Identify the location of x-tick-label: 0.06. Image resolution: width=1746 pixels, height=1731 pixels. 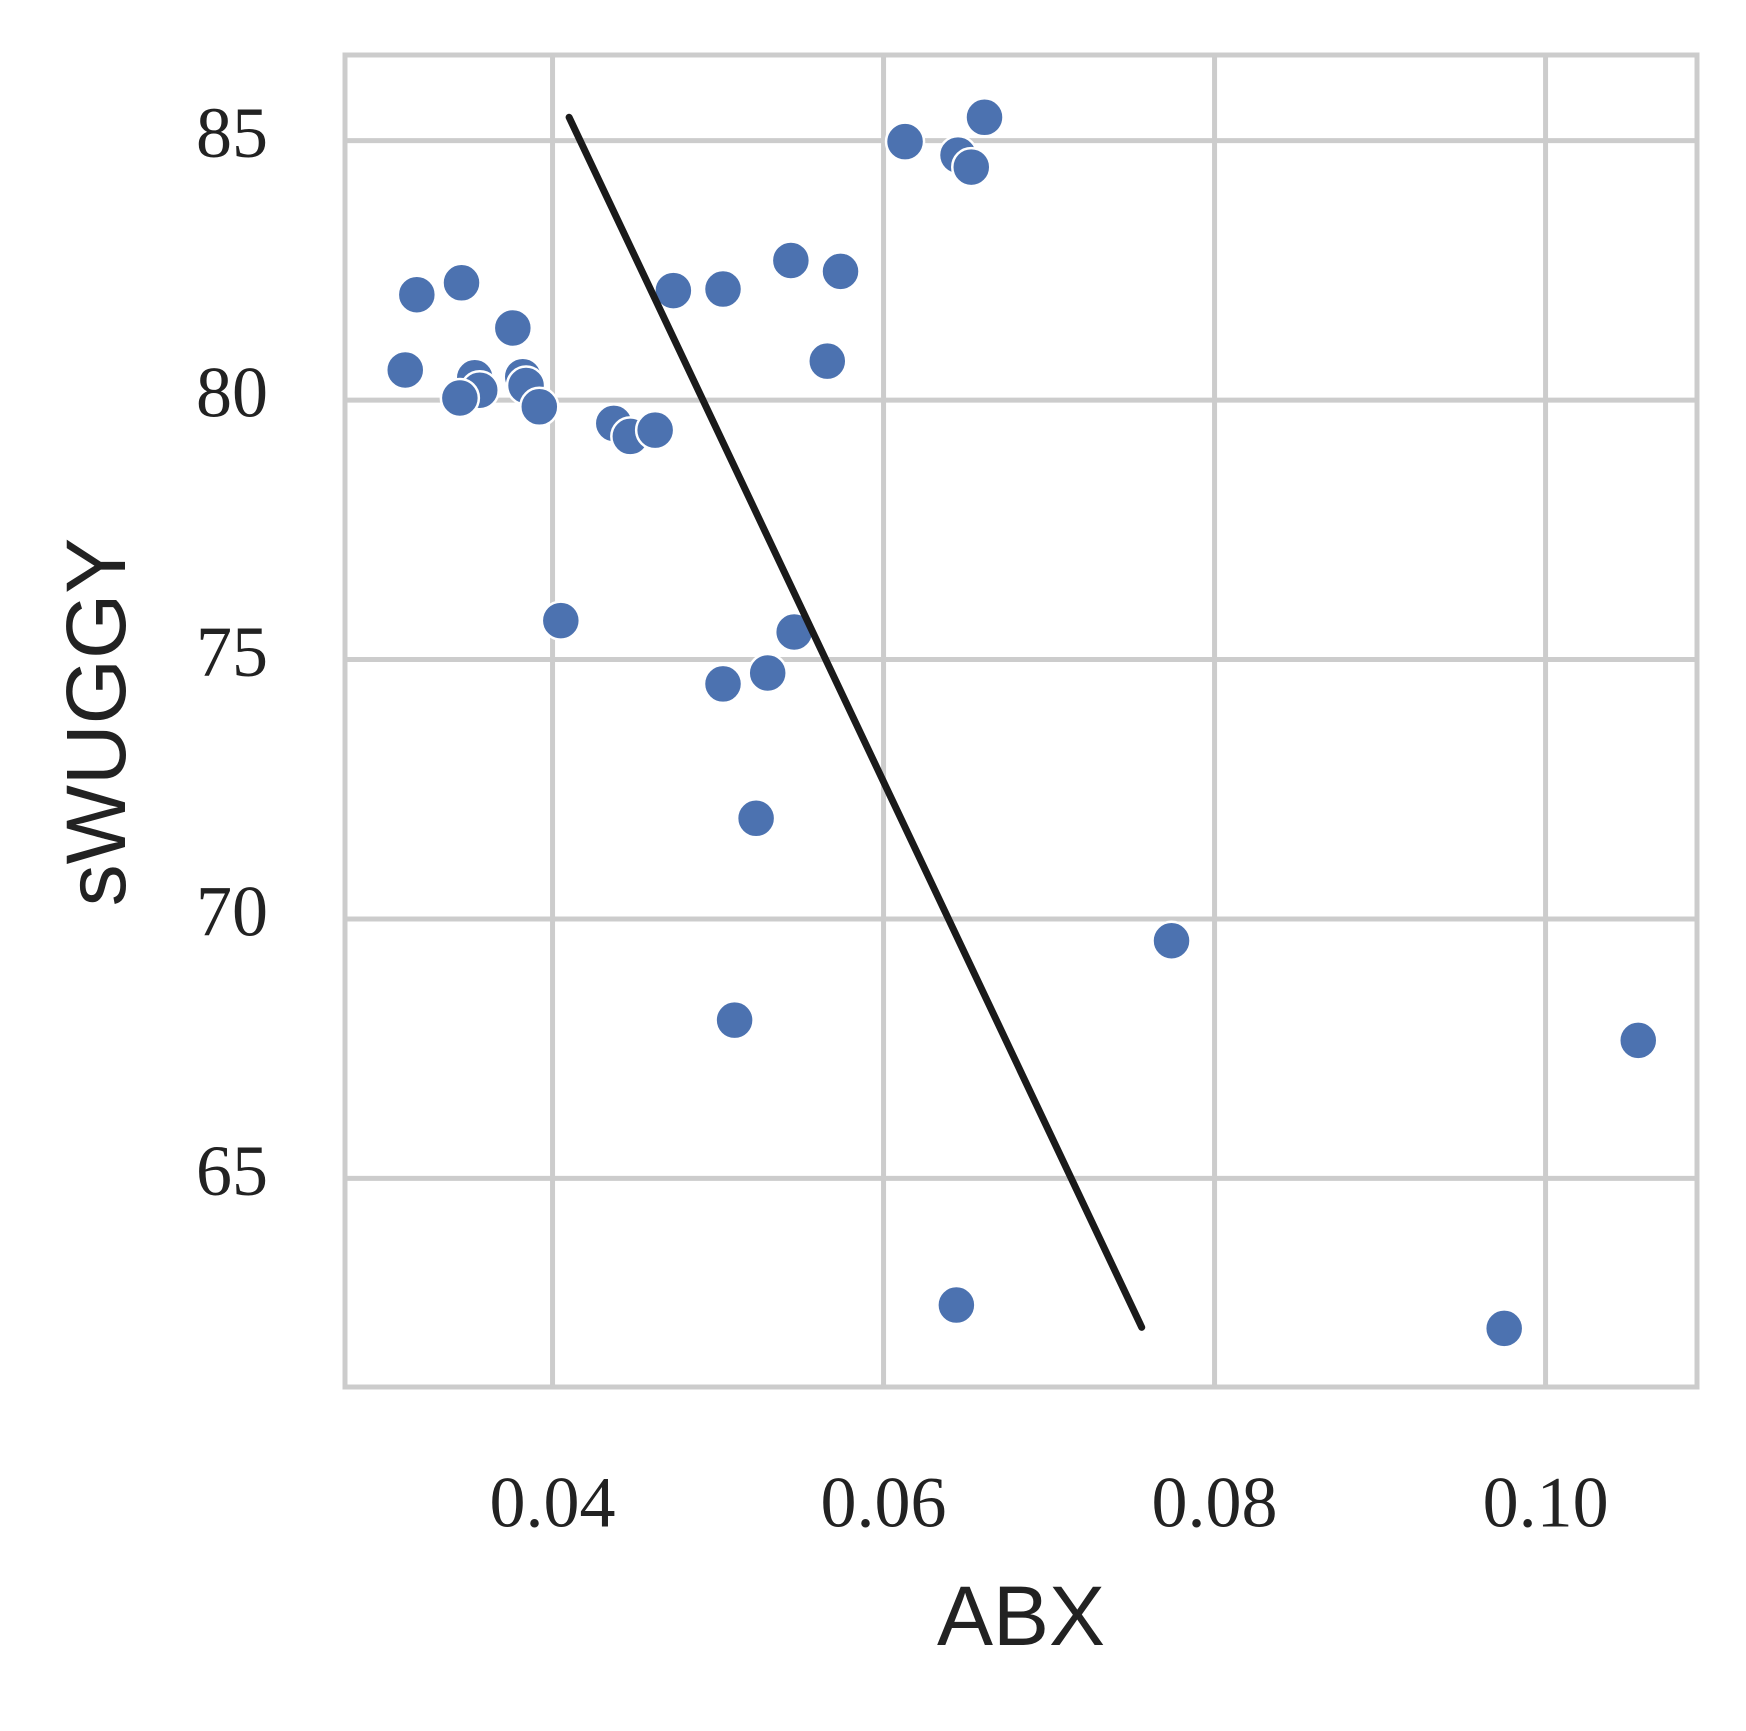
(884, 1503).